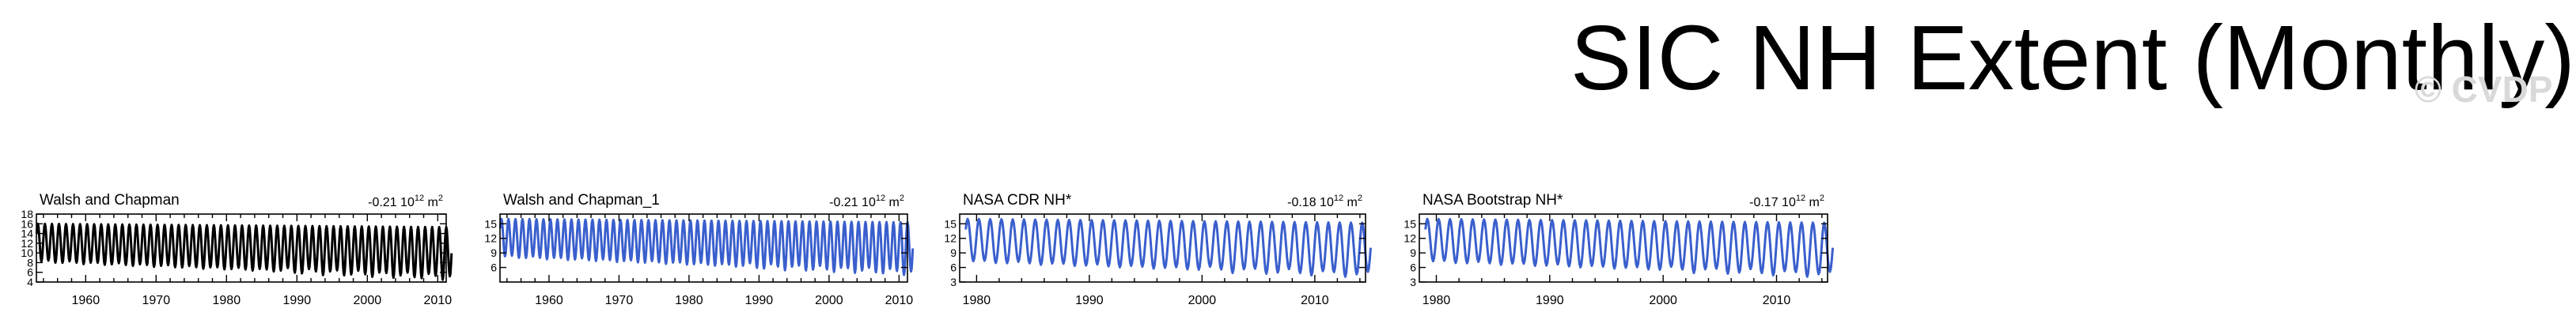  Describe the element at coordinates (581, 200) in the screenshot. I see `chart-title: Walsh and Chapman_1` at that location.